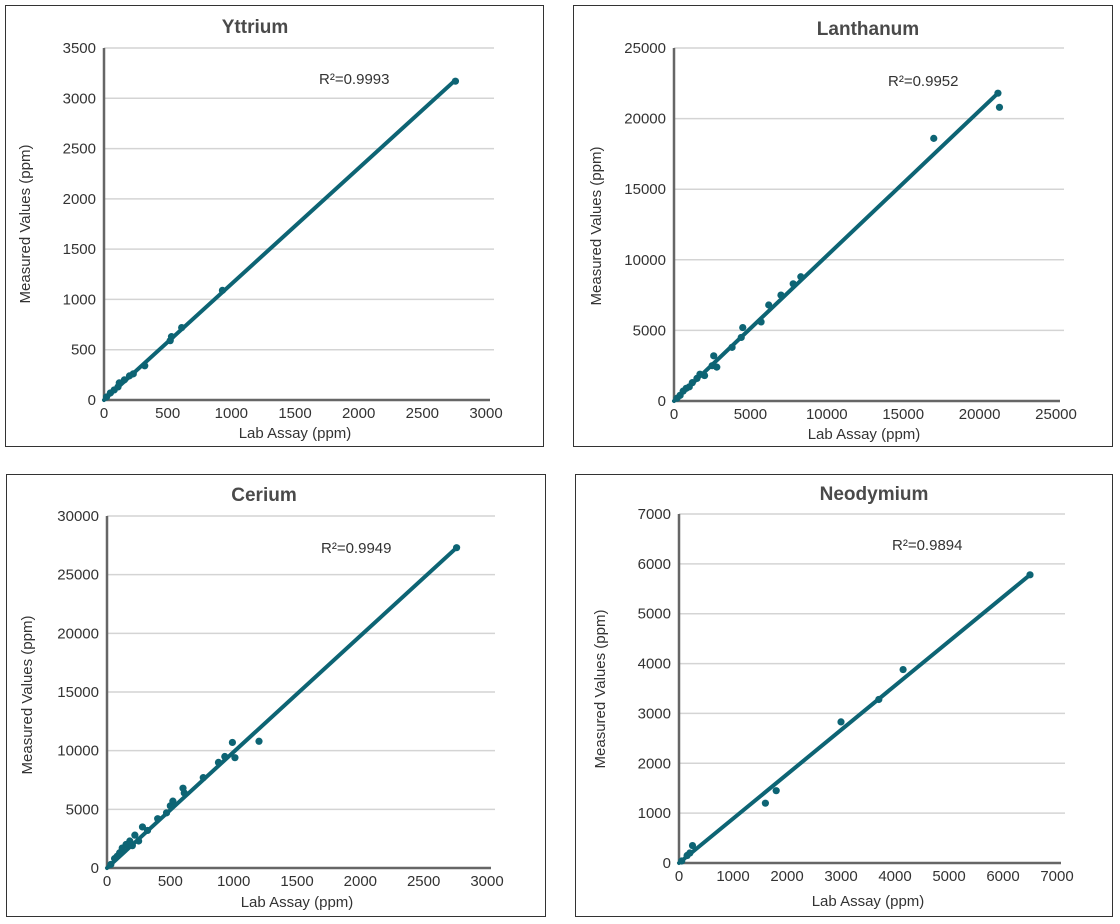 This screenshot has height=924, width=1120. I want to click on y-tick-label: 15000, so click(78, 692).